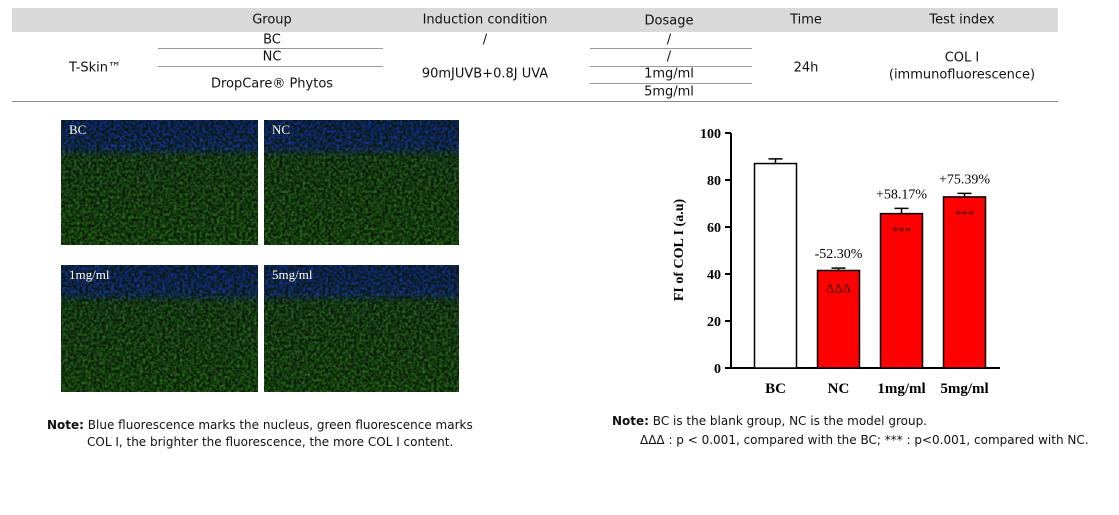 Image resolution: width=1119 pixels, height=515 pixels. What do you see at coordinates (806, 68) in the screenshot?
I see `time-cell: 24h` at bounding box center [806, 68].